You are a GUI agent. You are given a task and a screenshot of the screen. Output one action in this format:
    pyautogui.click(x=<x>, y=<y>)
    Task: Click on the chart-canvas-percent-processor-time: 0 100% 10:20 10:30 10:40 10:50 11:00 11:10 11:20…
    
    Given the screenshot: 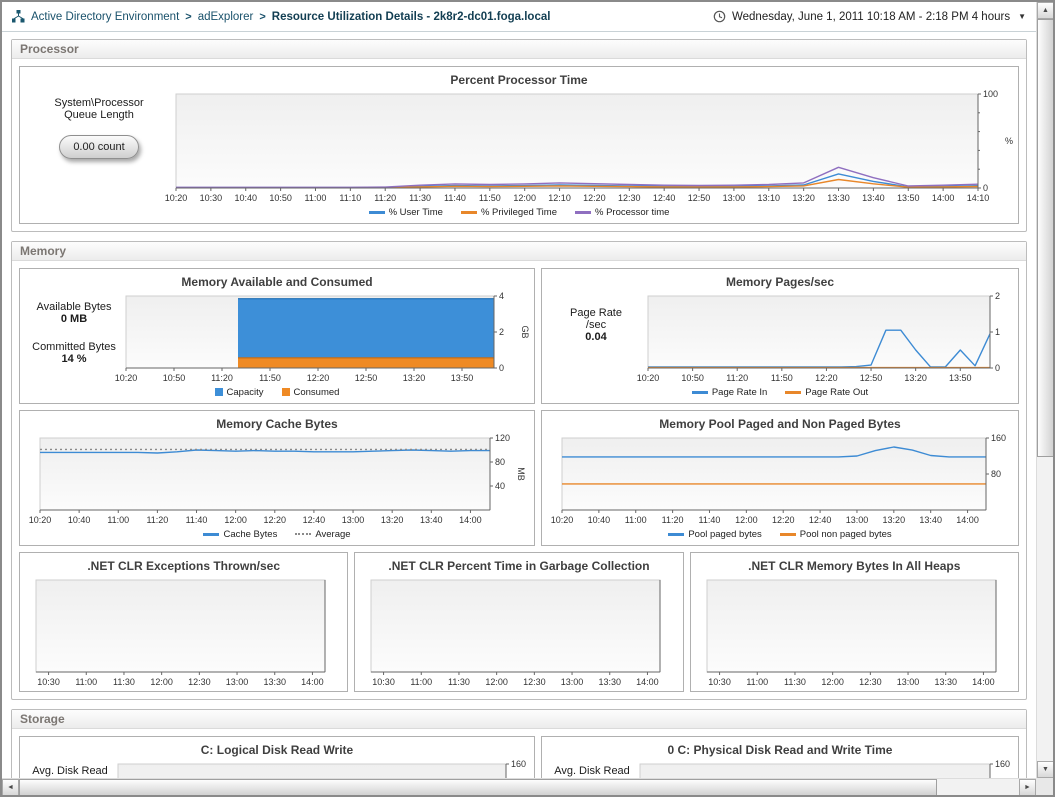 What is the action you would take?
    pyautogui.click(x=589, y=146)
    